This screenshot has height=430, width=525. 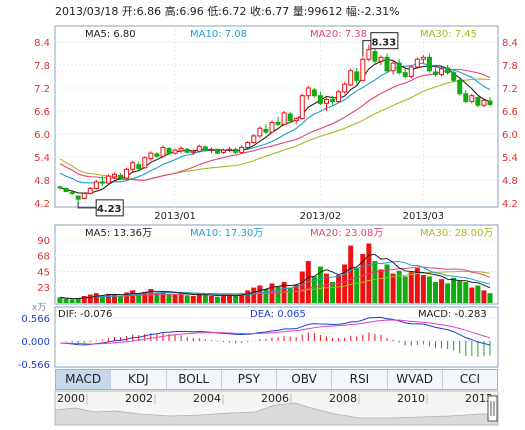 I want to click on timeline-range-handle, so click(x=492, y=408).